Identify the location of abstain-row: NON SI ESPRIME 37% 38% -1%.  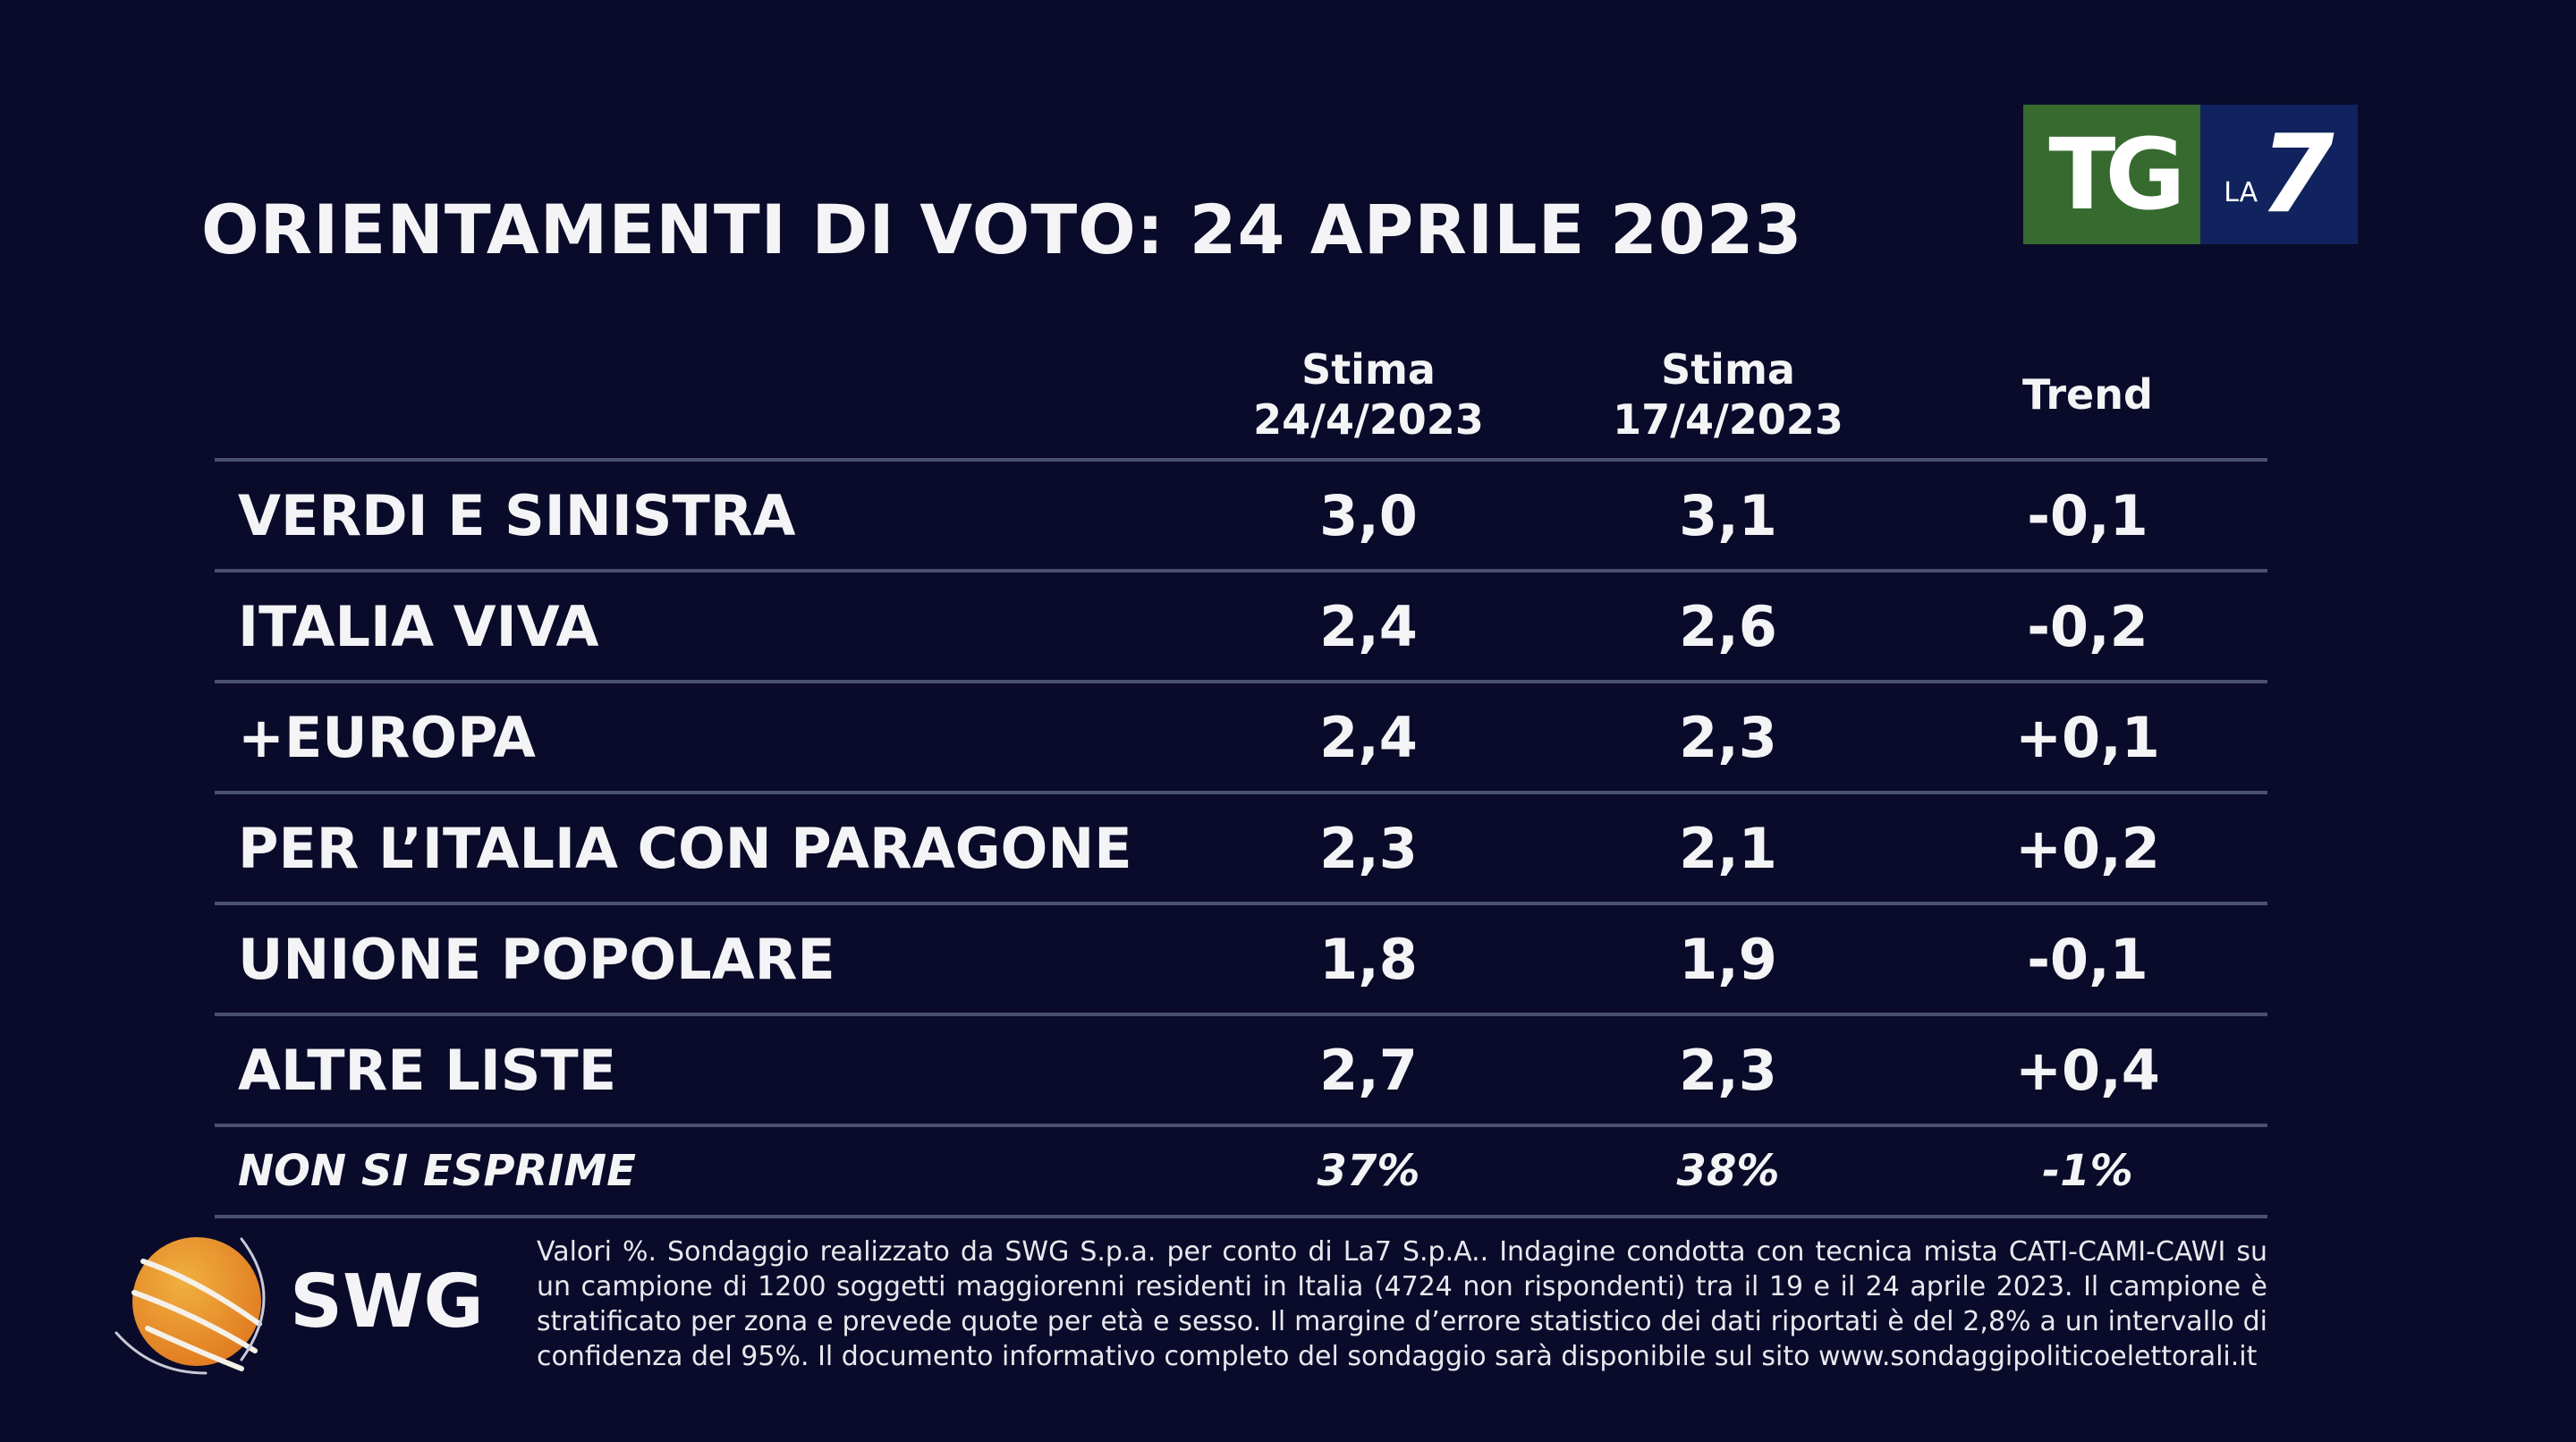
(1241, 1171).